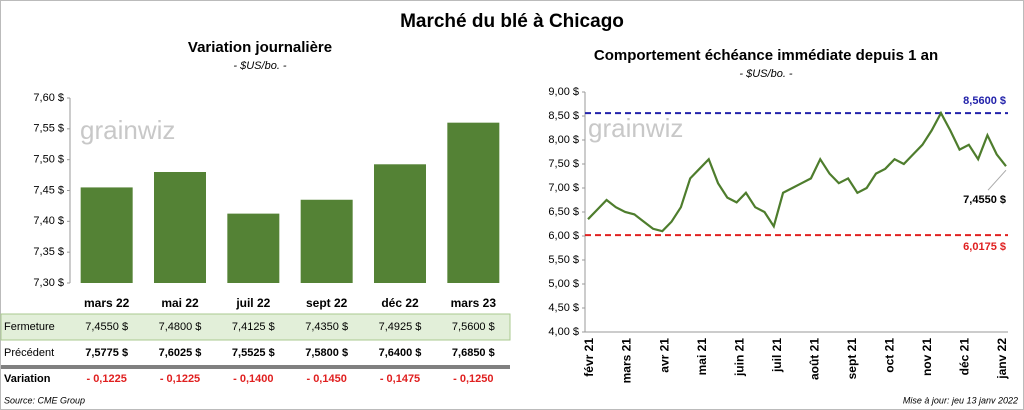  Describe the element at coordinates (473, 327) in the screenshot. I see `value-label: 7,5600 $` at that location.